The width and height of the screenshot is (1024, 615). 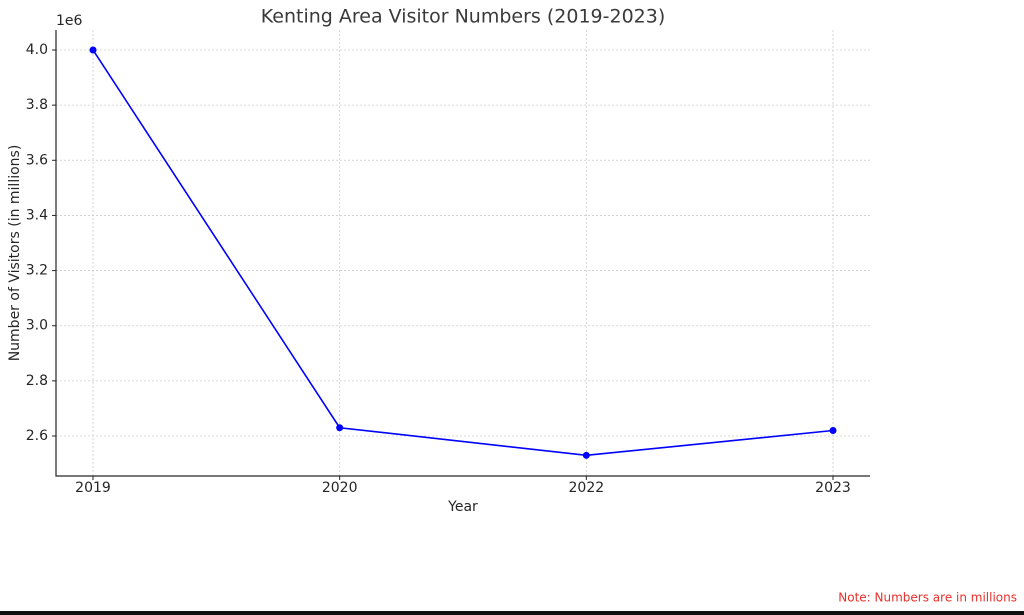 I want to click on y-axis-label: Number of Visitors (in millions), so click(x=15, y=253).